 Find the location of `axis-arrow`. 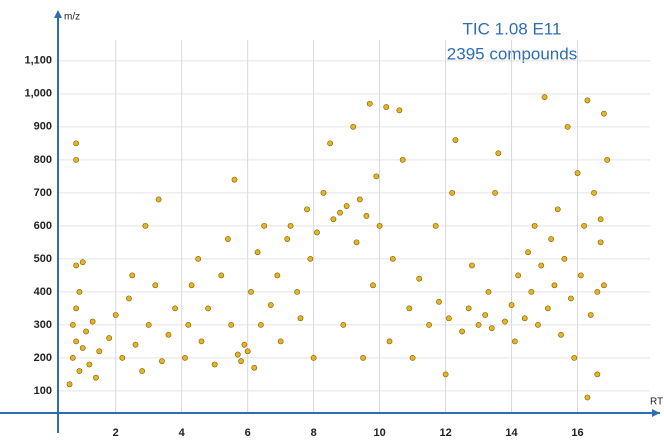

axis-arrow is located at coordinates (58, 14).